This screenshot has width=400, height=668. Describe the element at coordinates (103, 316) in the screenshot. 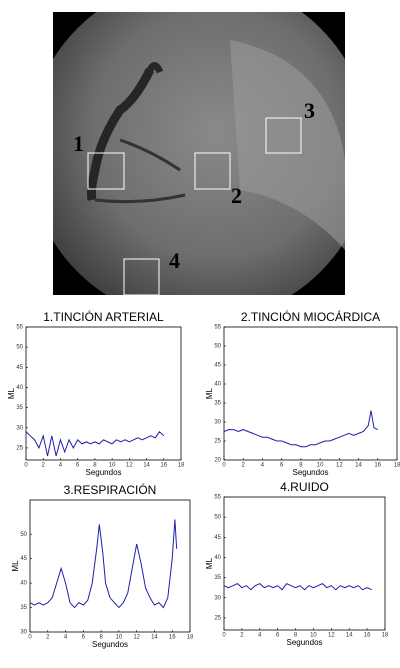

I see `chart-title: 1.TINCIÓN ARTERIAL` at that location.